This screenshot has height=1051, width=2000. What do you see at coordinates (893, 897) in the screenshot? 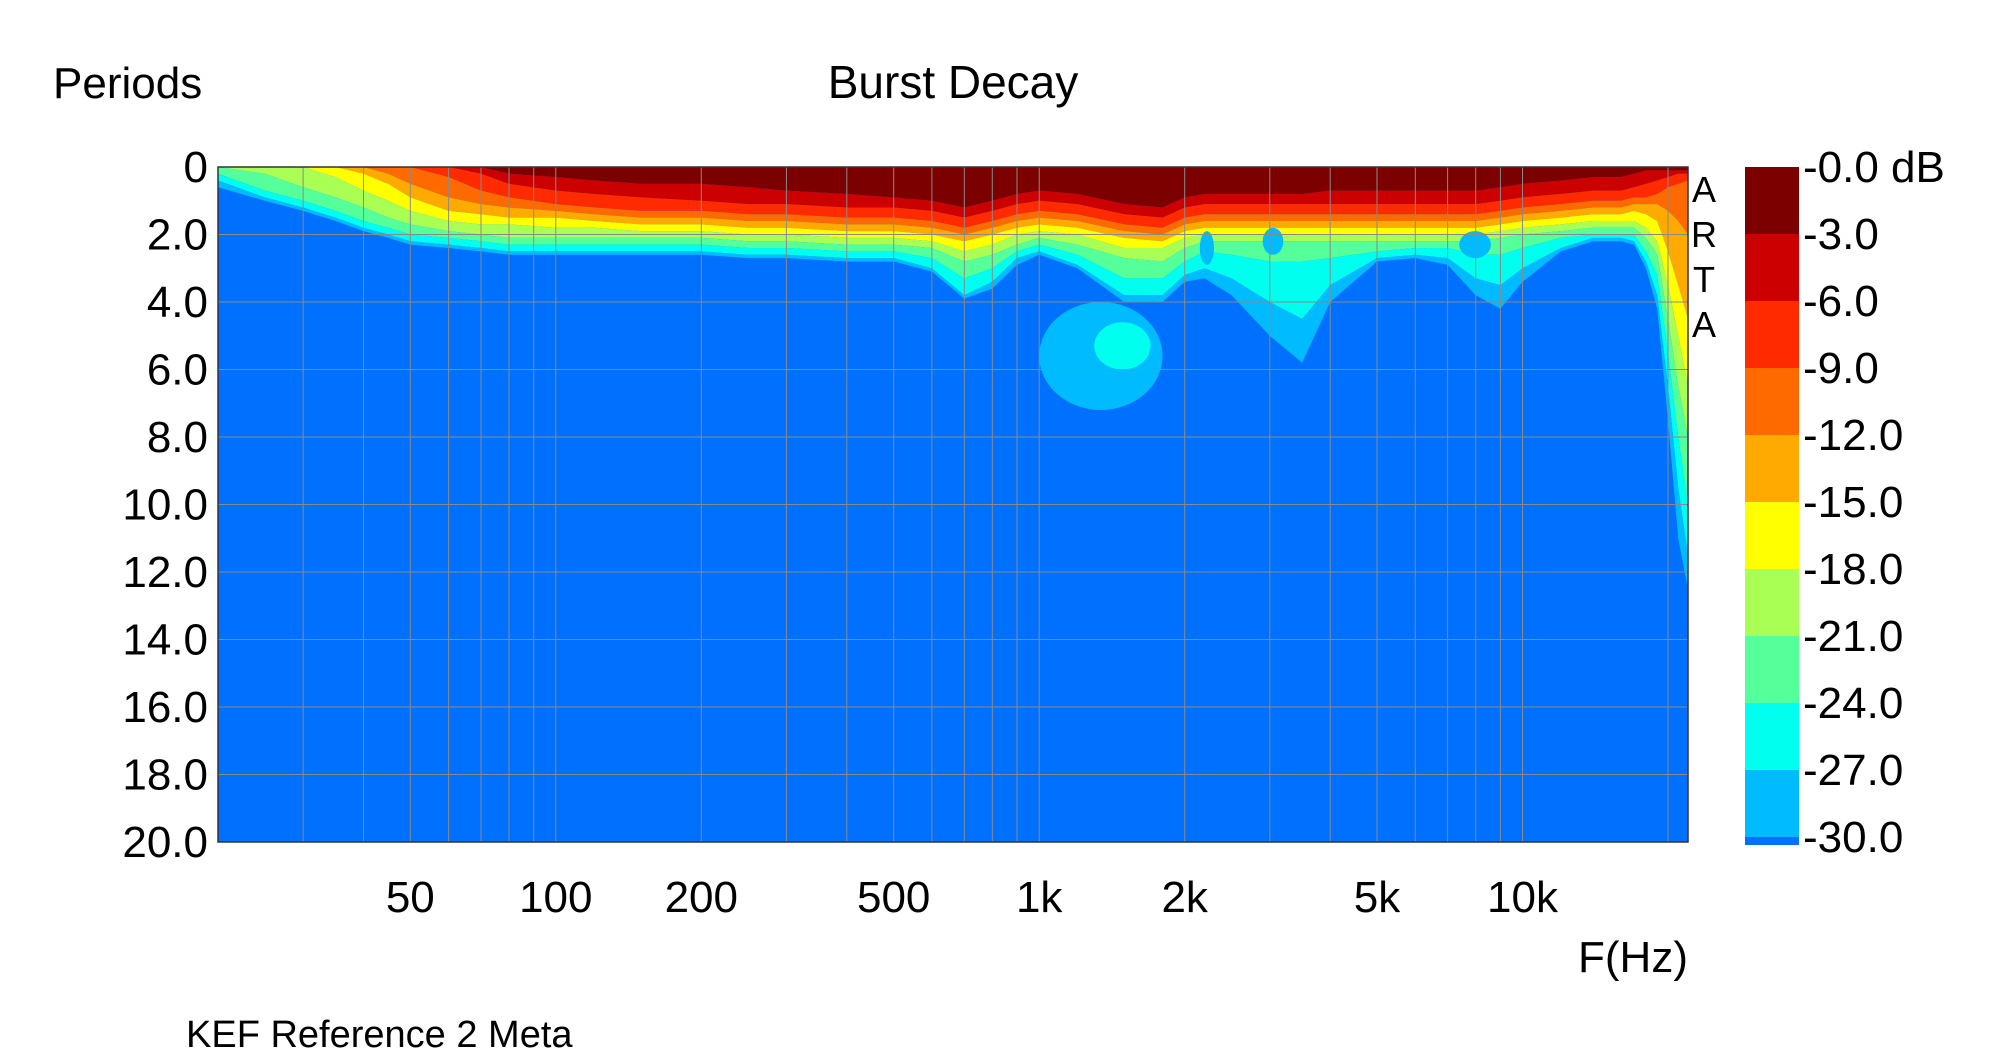
I see `x-tick-label: 500` at bounding box center [893, 897].